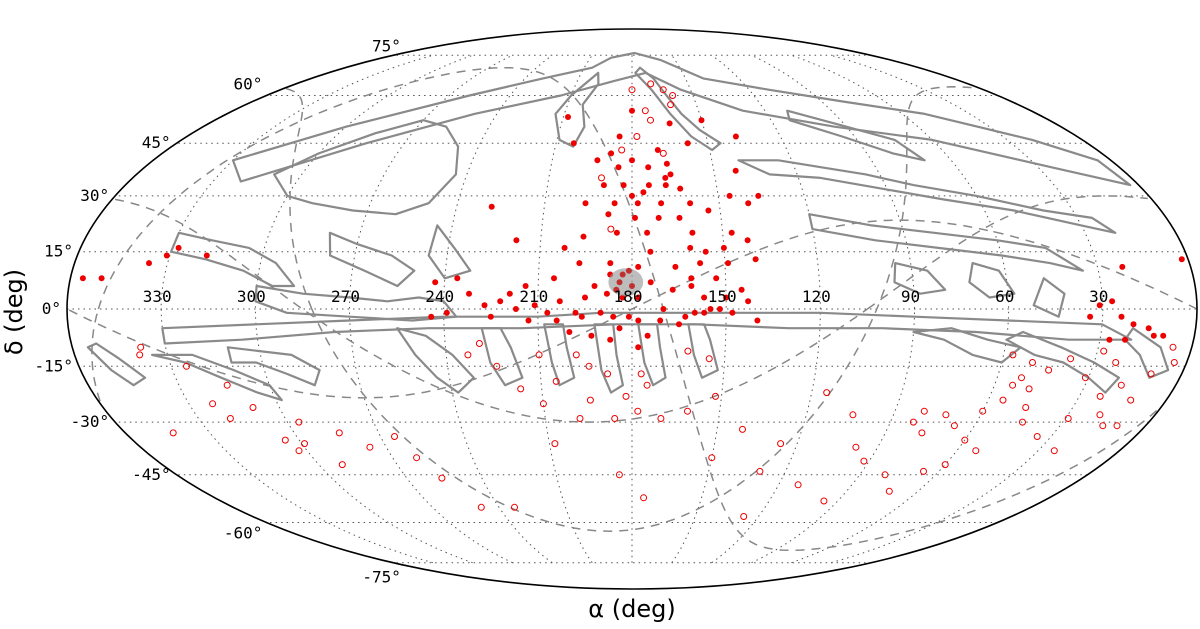 Image resolution: width=1200 pixels, height=629 pixels. I want to click on dec-tick-label: 0°, so click(51, 308).